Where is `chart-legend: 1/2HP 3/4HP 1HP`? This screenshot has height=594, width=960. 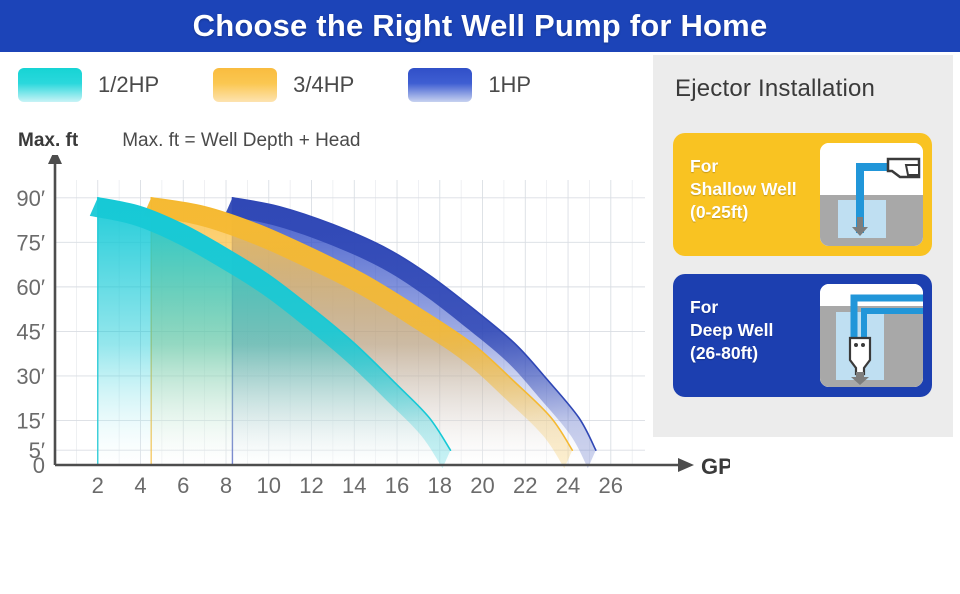 chart-legend: 1/2HP 3/4HP 1HP is located at coordinates (328, 93).